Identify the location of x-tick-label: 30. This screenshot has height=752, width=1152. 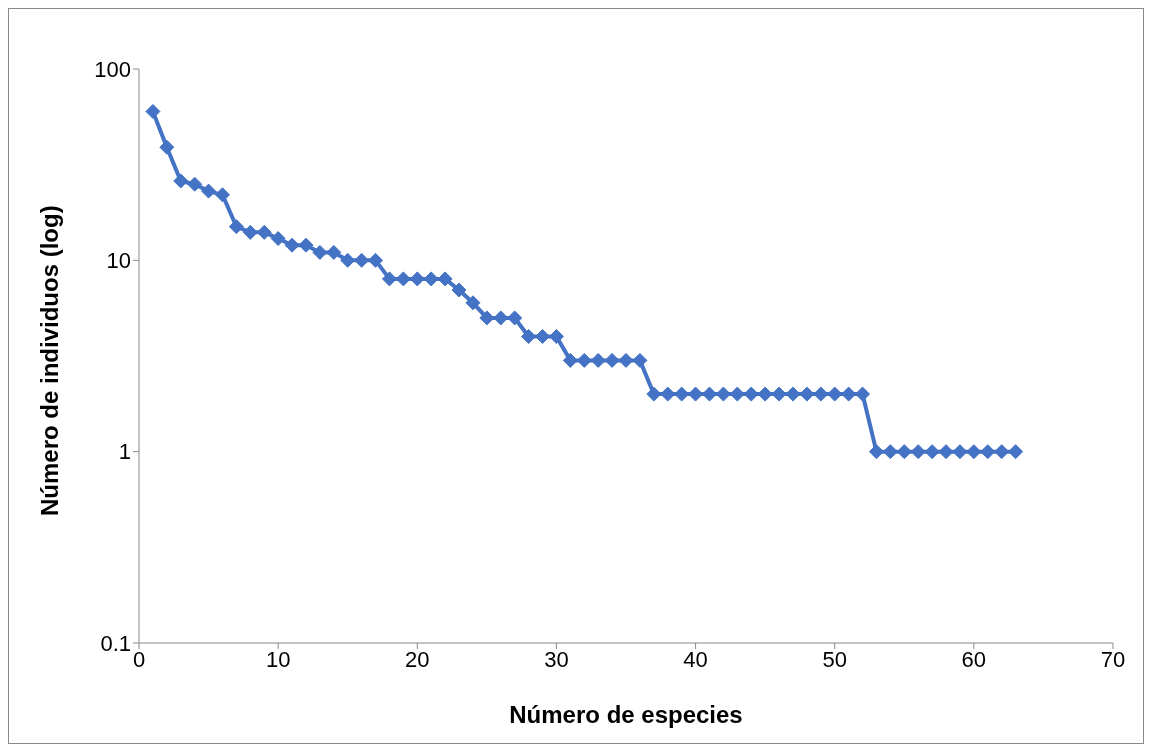
(556, 659).